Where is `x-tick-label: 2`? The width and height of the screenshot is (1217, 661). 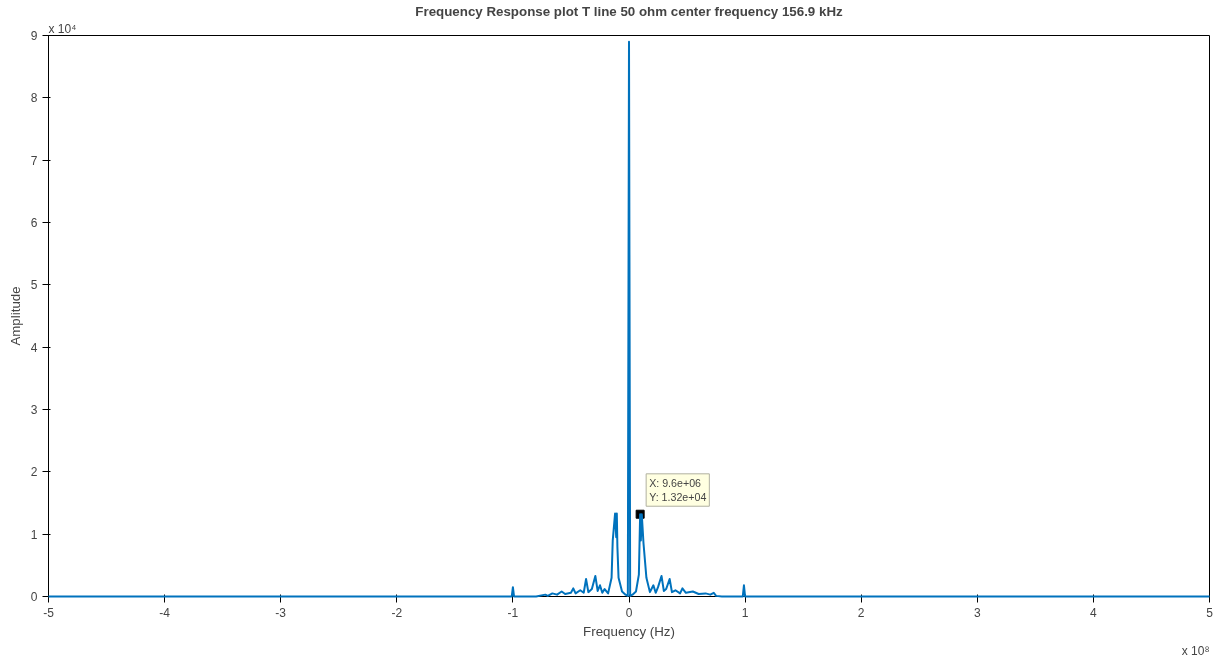 x-tick-label: 2 is located at coordinates (861, 612).